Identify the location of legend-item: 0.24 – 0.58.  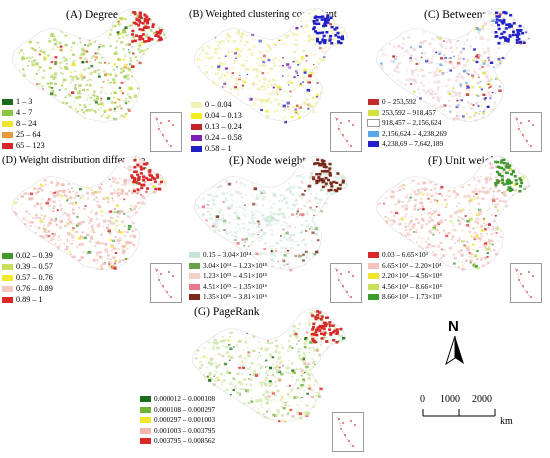
(216, 137).